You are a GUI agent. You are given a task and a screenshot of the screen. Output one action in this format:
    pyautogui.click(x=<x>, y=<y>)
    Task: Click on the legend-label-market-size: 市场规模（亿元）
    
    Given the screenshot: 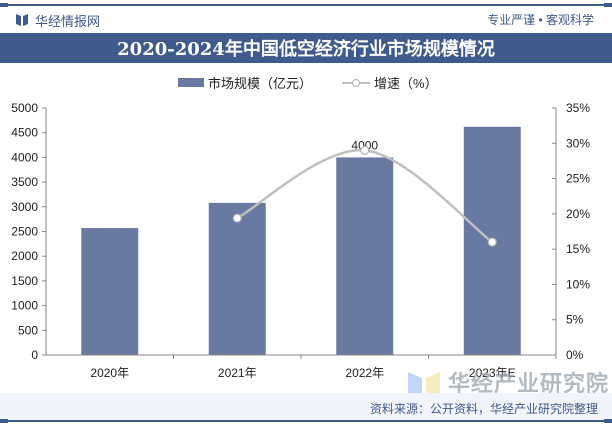 What is the action you would take?
    pyautogui.click(x=260, y=83)
    